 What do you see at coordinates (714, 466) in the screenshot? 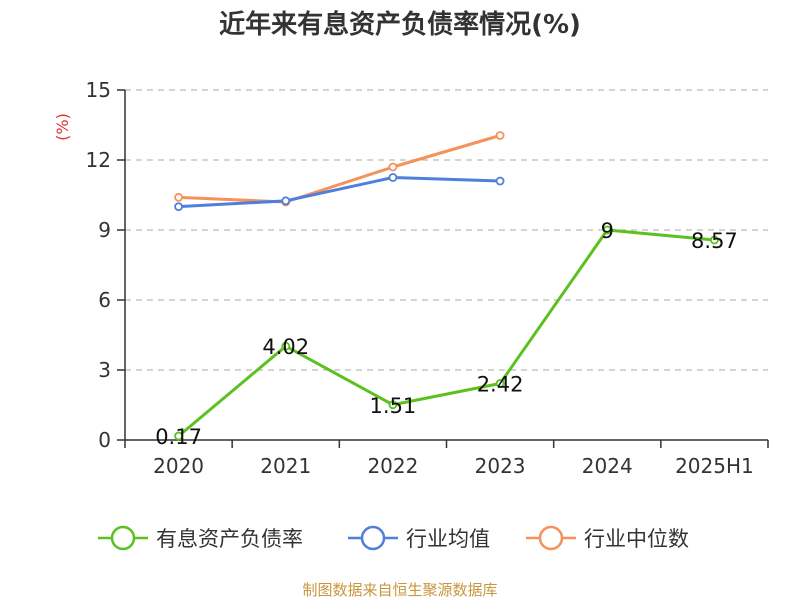
I see `x-tick-label: 2025H1` at bounding box center [714, 466].